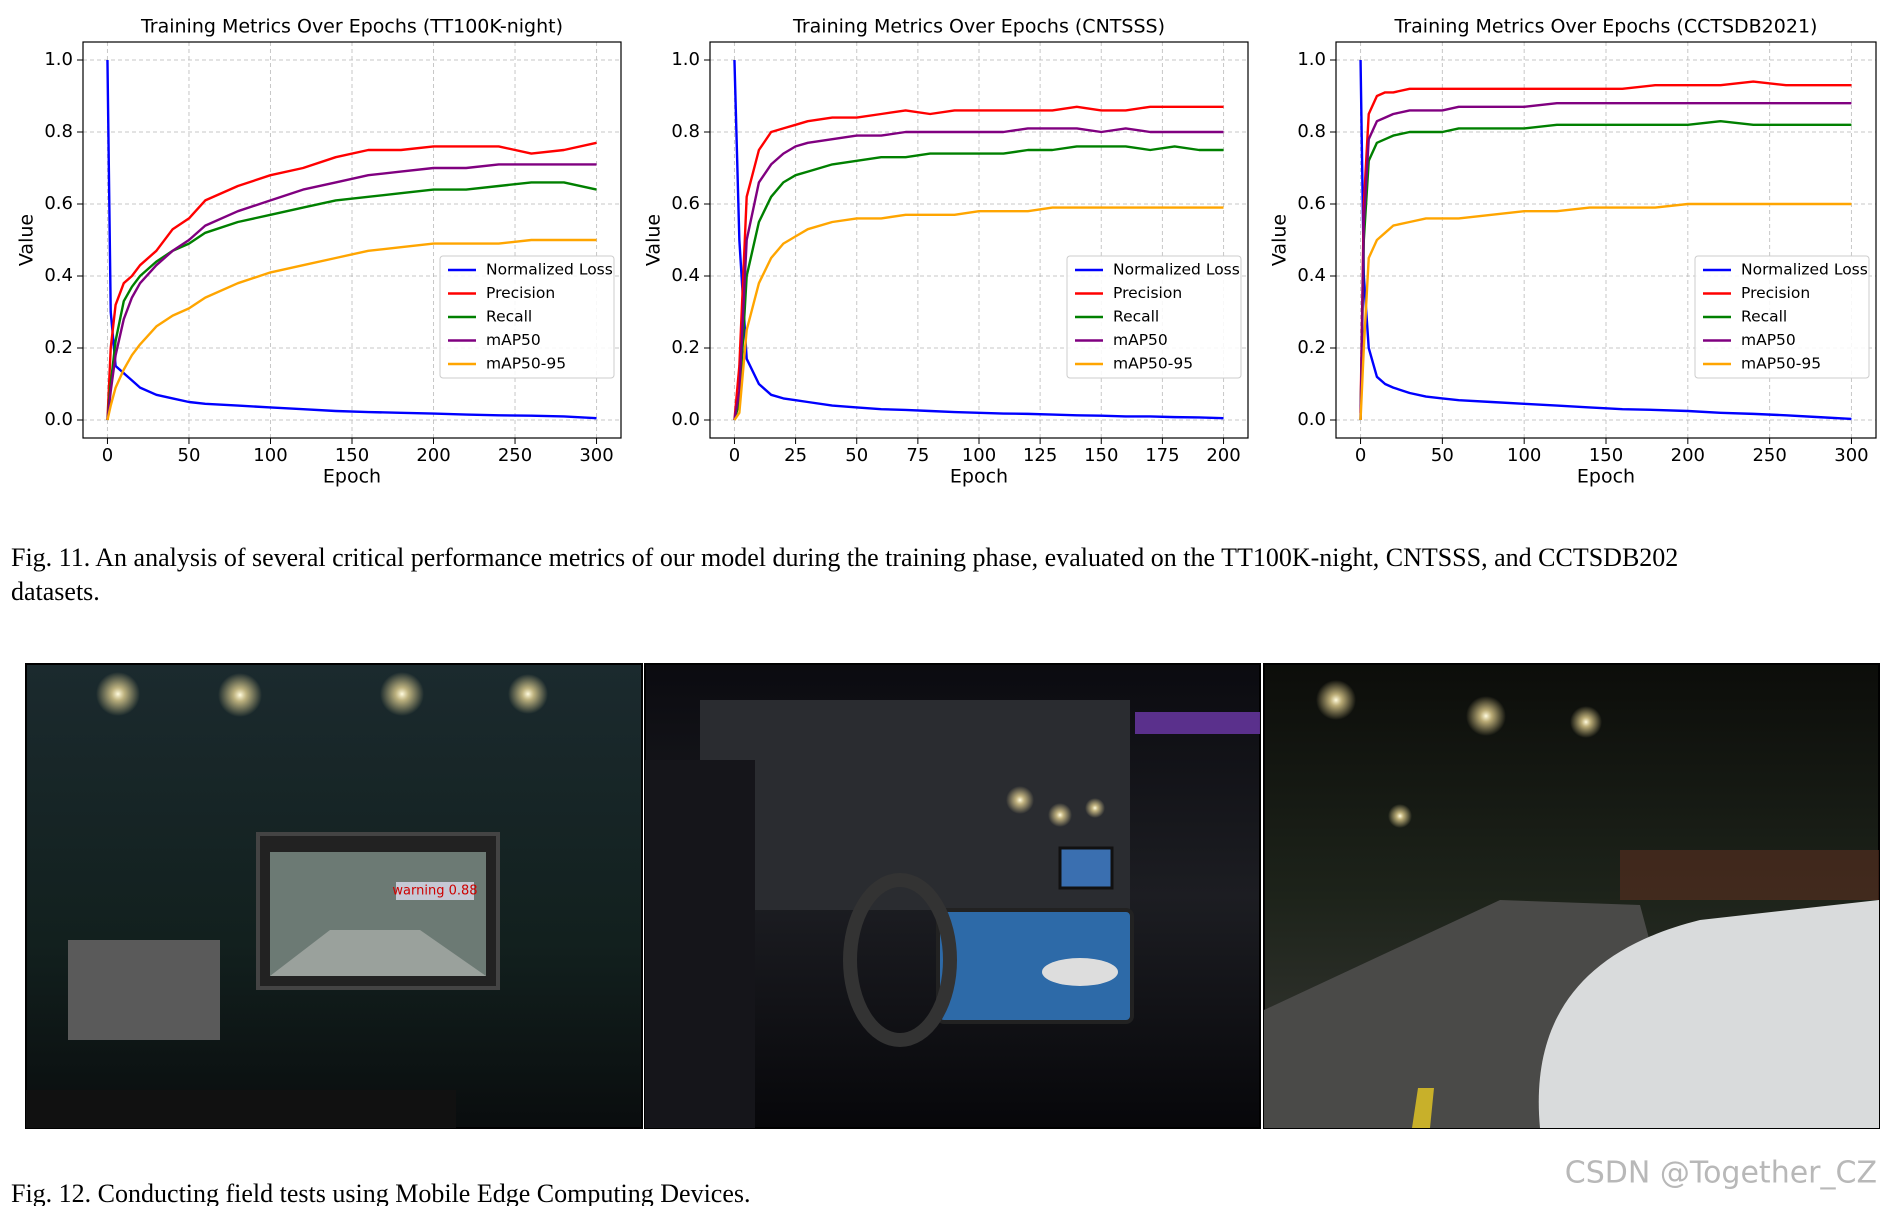 The width and height of the screenshot is (1884, 1206). I want to click on x-tick-label: 125, so click(1040, 455).